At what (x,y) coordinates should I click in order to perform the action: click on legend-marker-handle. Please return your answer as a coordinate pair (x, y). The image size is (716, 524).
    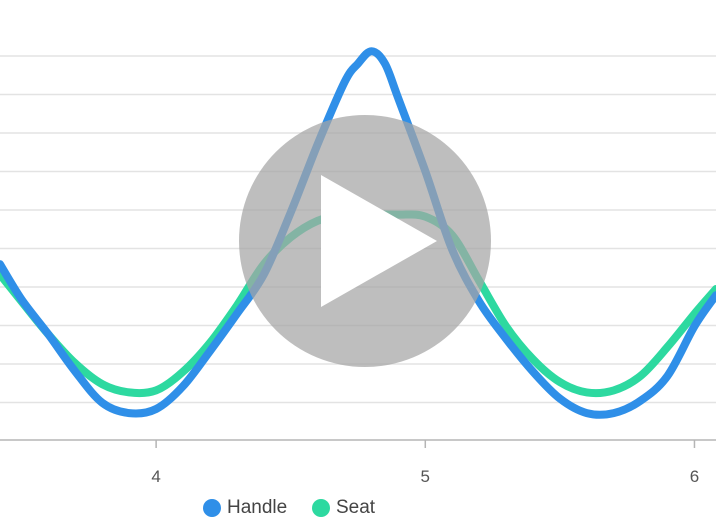
    Looking at the image, I should click on (212, 508).